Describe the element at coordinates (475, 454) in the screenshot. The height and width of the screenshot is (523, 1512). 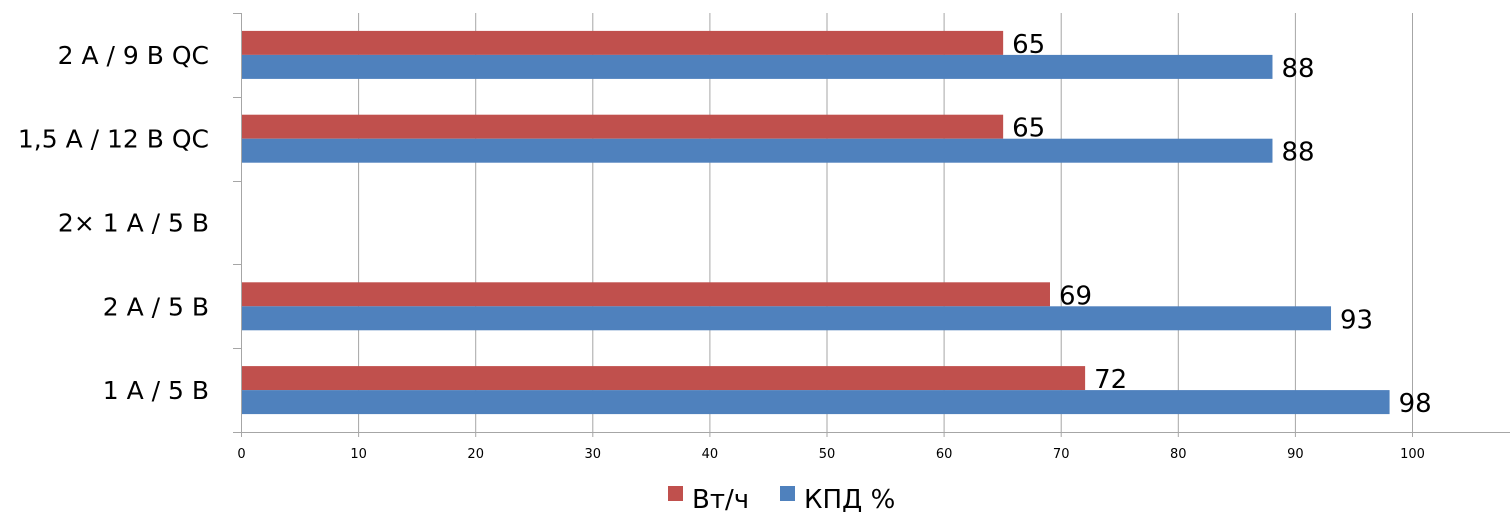
I see `x-tick-label: 20` at that location.